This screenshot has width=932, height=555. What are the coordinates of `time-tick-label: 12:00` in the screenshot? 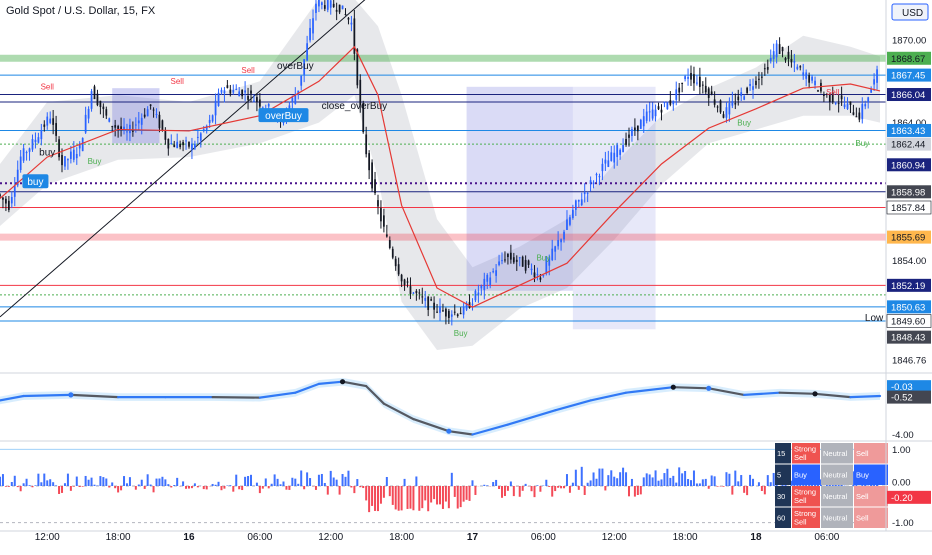 It's located at (47, 537).